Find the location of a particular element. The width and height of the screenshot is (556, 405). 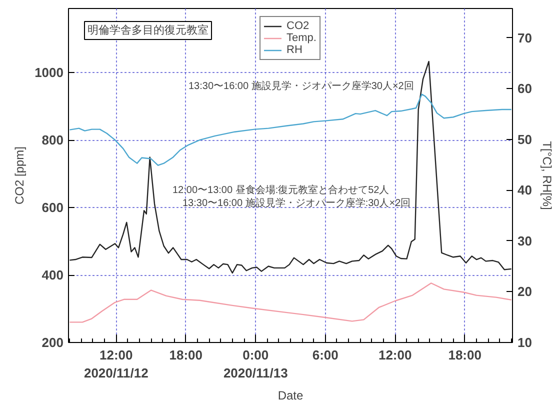

y-tick-label: 600 is located at coordinates (53, 208).